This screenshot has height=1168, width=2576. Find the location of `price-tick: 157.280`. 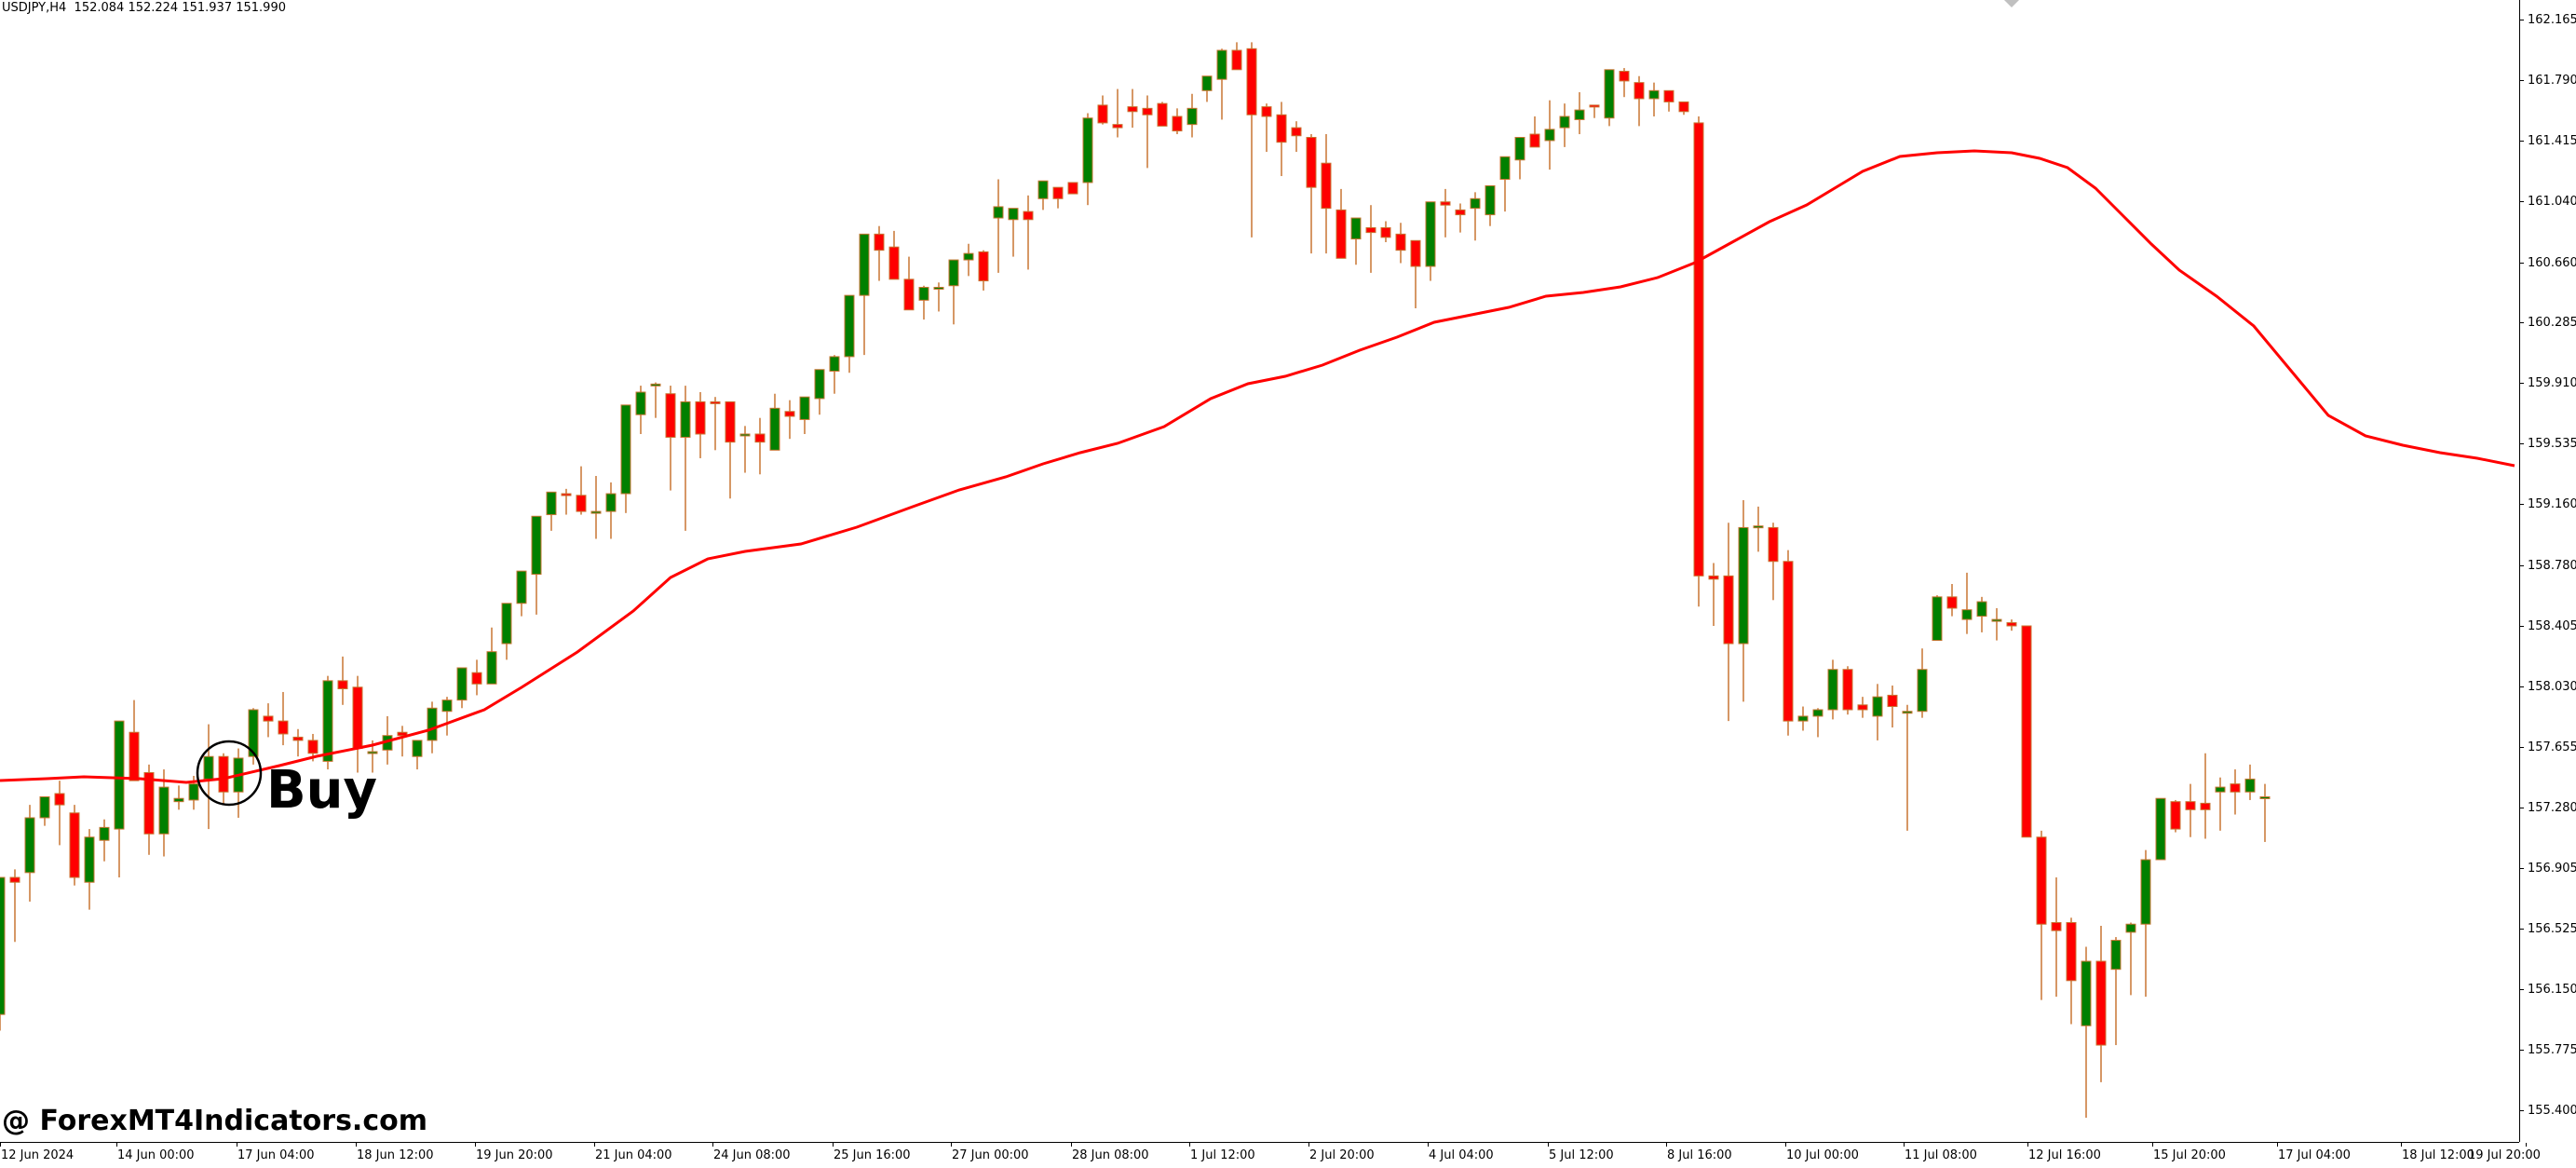

price-tick: 157.280 is located at coordinates (2548, 808).